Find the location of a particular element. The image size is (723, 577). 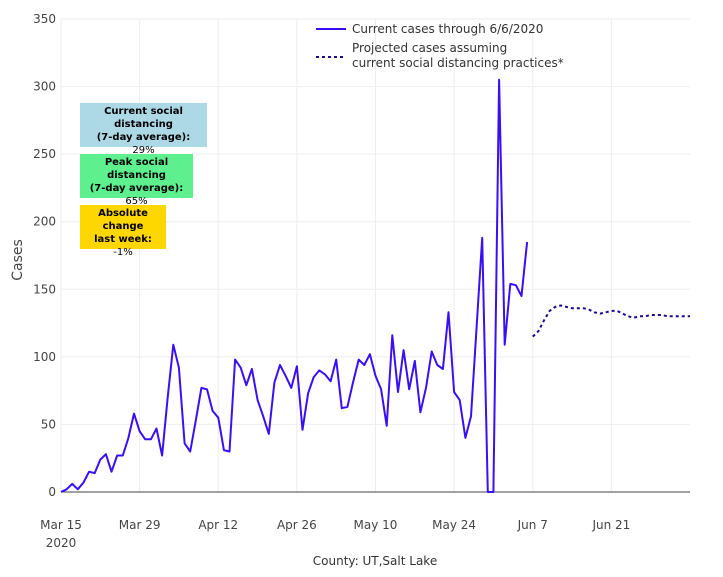

x-tick-label: Jun 21 is located at coordinates (610, 525).